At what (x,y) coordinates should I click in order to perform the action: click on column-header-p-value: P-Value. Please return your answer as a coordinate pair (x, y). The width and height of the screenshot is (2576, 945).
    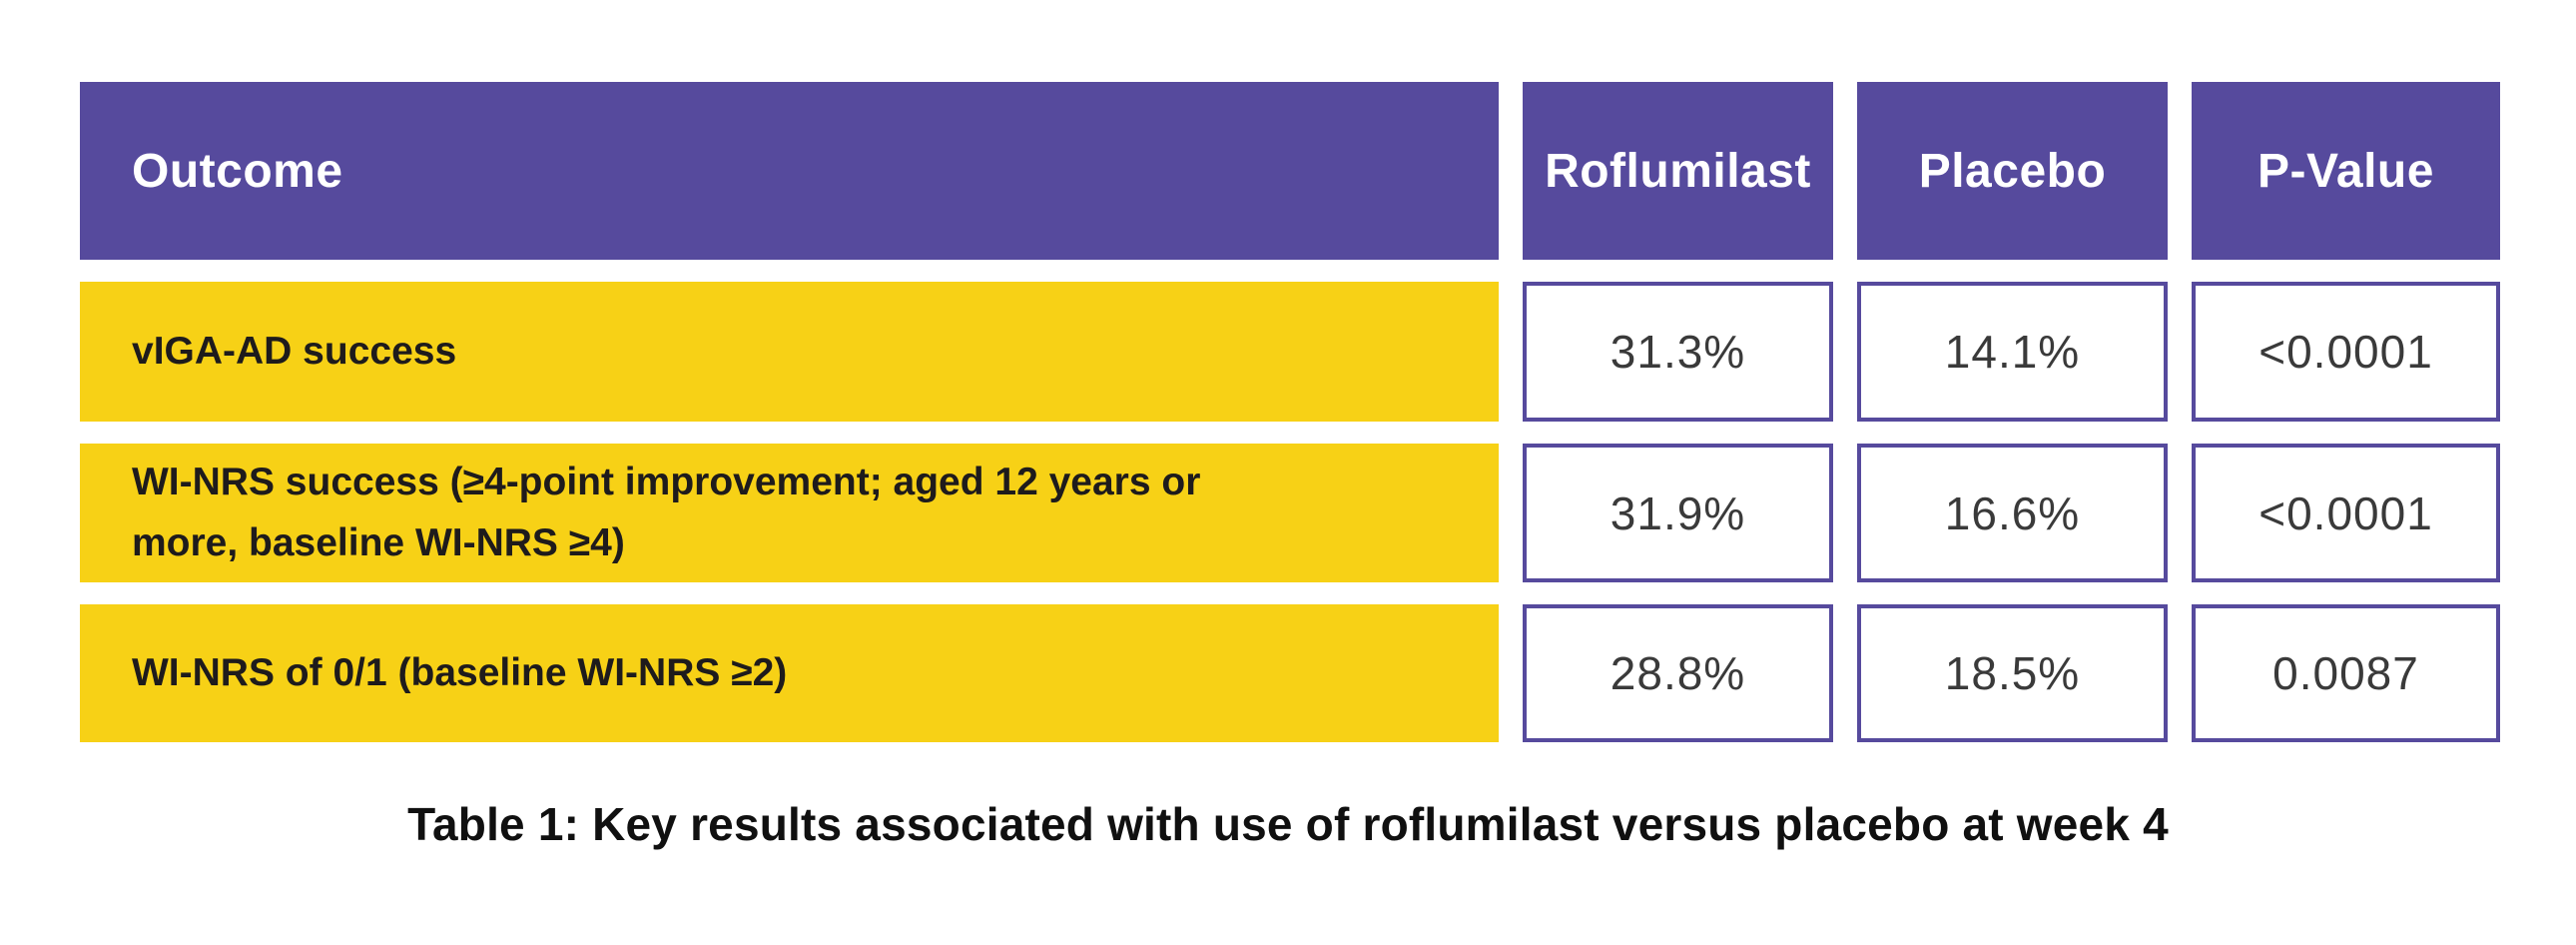
    Looking at the image, I should click on (2346, 171).